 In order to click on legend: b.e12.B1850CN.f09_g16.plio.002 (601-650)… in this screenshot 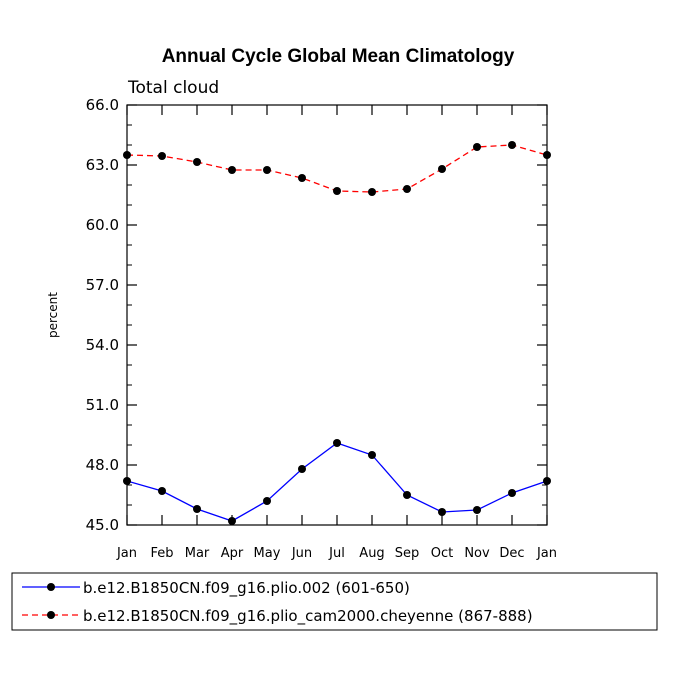, I will do `click(277, 602)`.